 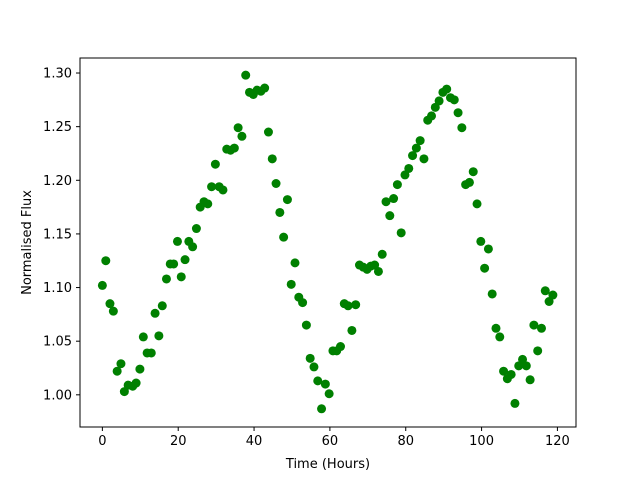 What do you see at coordinates (57, 74) in the screenshot?
I see `y-tick-label: 1.30` at bounding box center [57, 74].